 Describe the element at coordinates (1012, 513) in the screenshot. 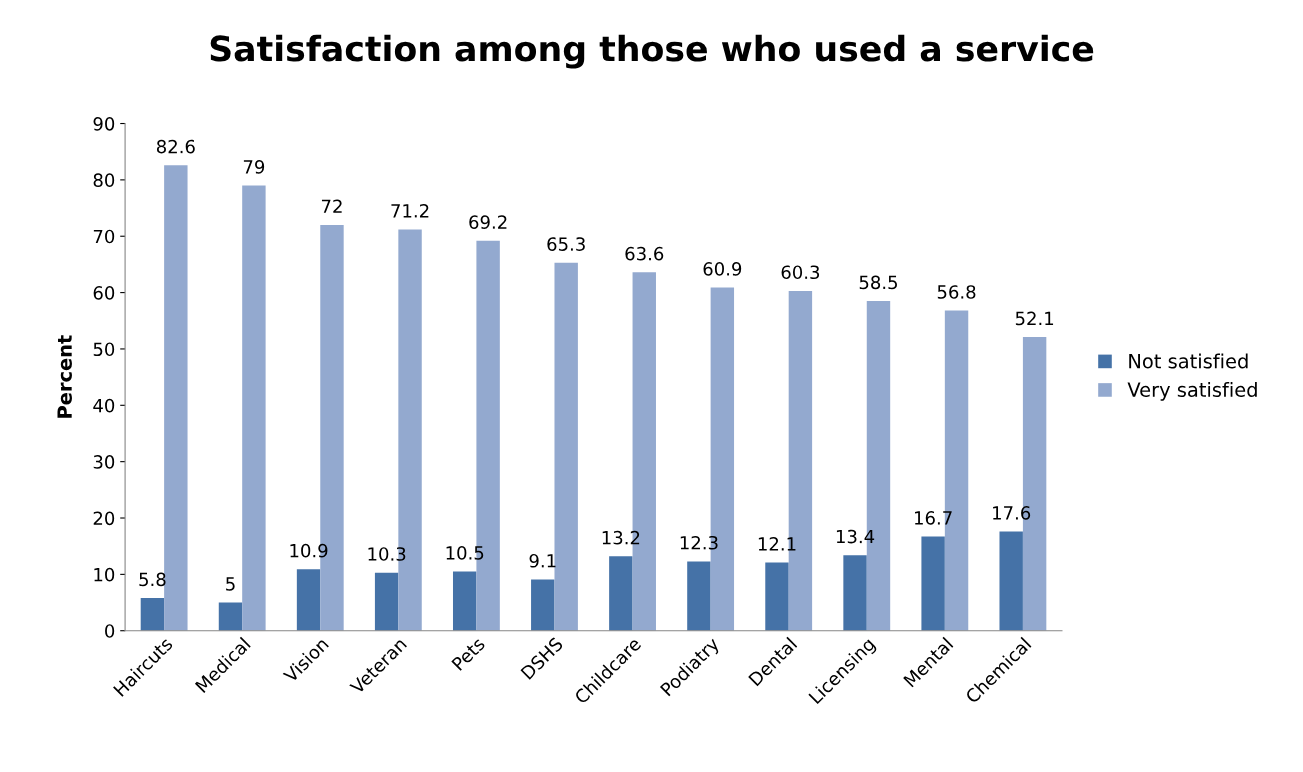

I see `data-label: 17.6` at that location.